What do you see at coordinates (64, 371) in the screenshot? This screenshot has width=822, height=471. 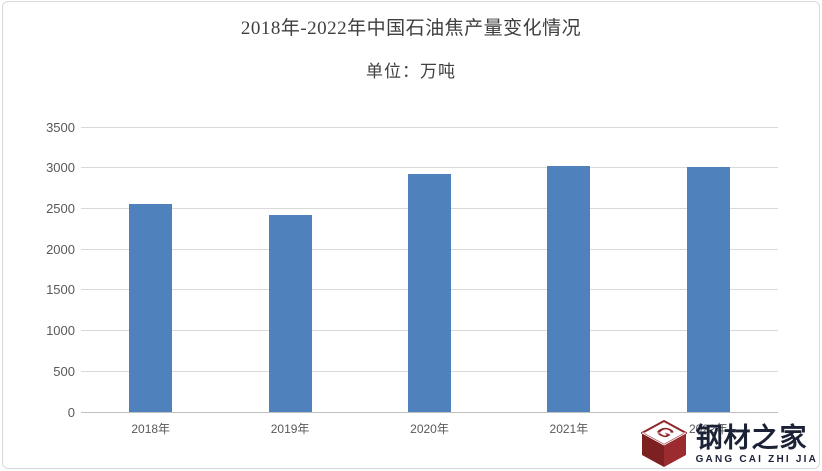 I see `y-axis-tick-label: 500` at bounding box center [64, 371].